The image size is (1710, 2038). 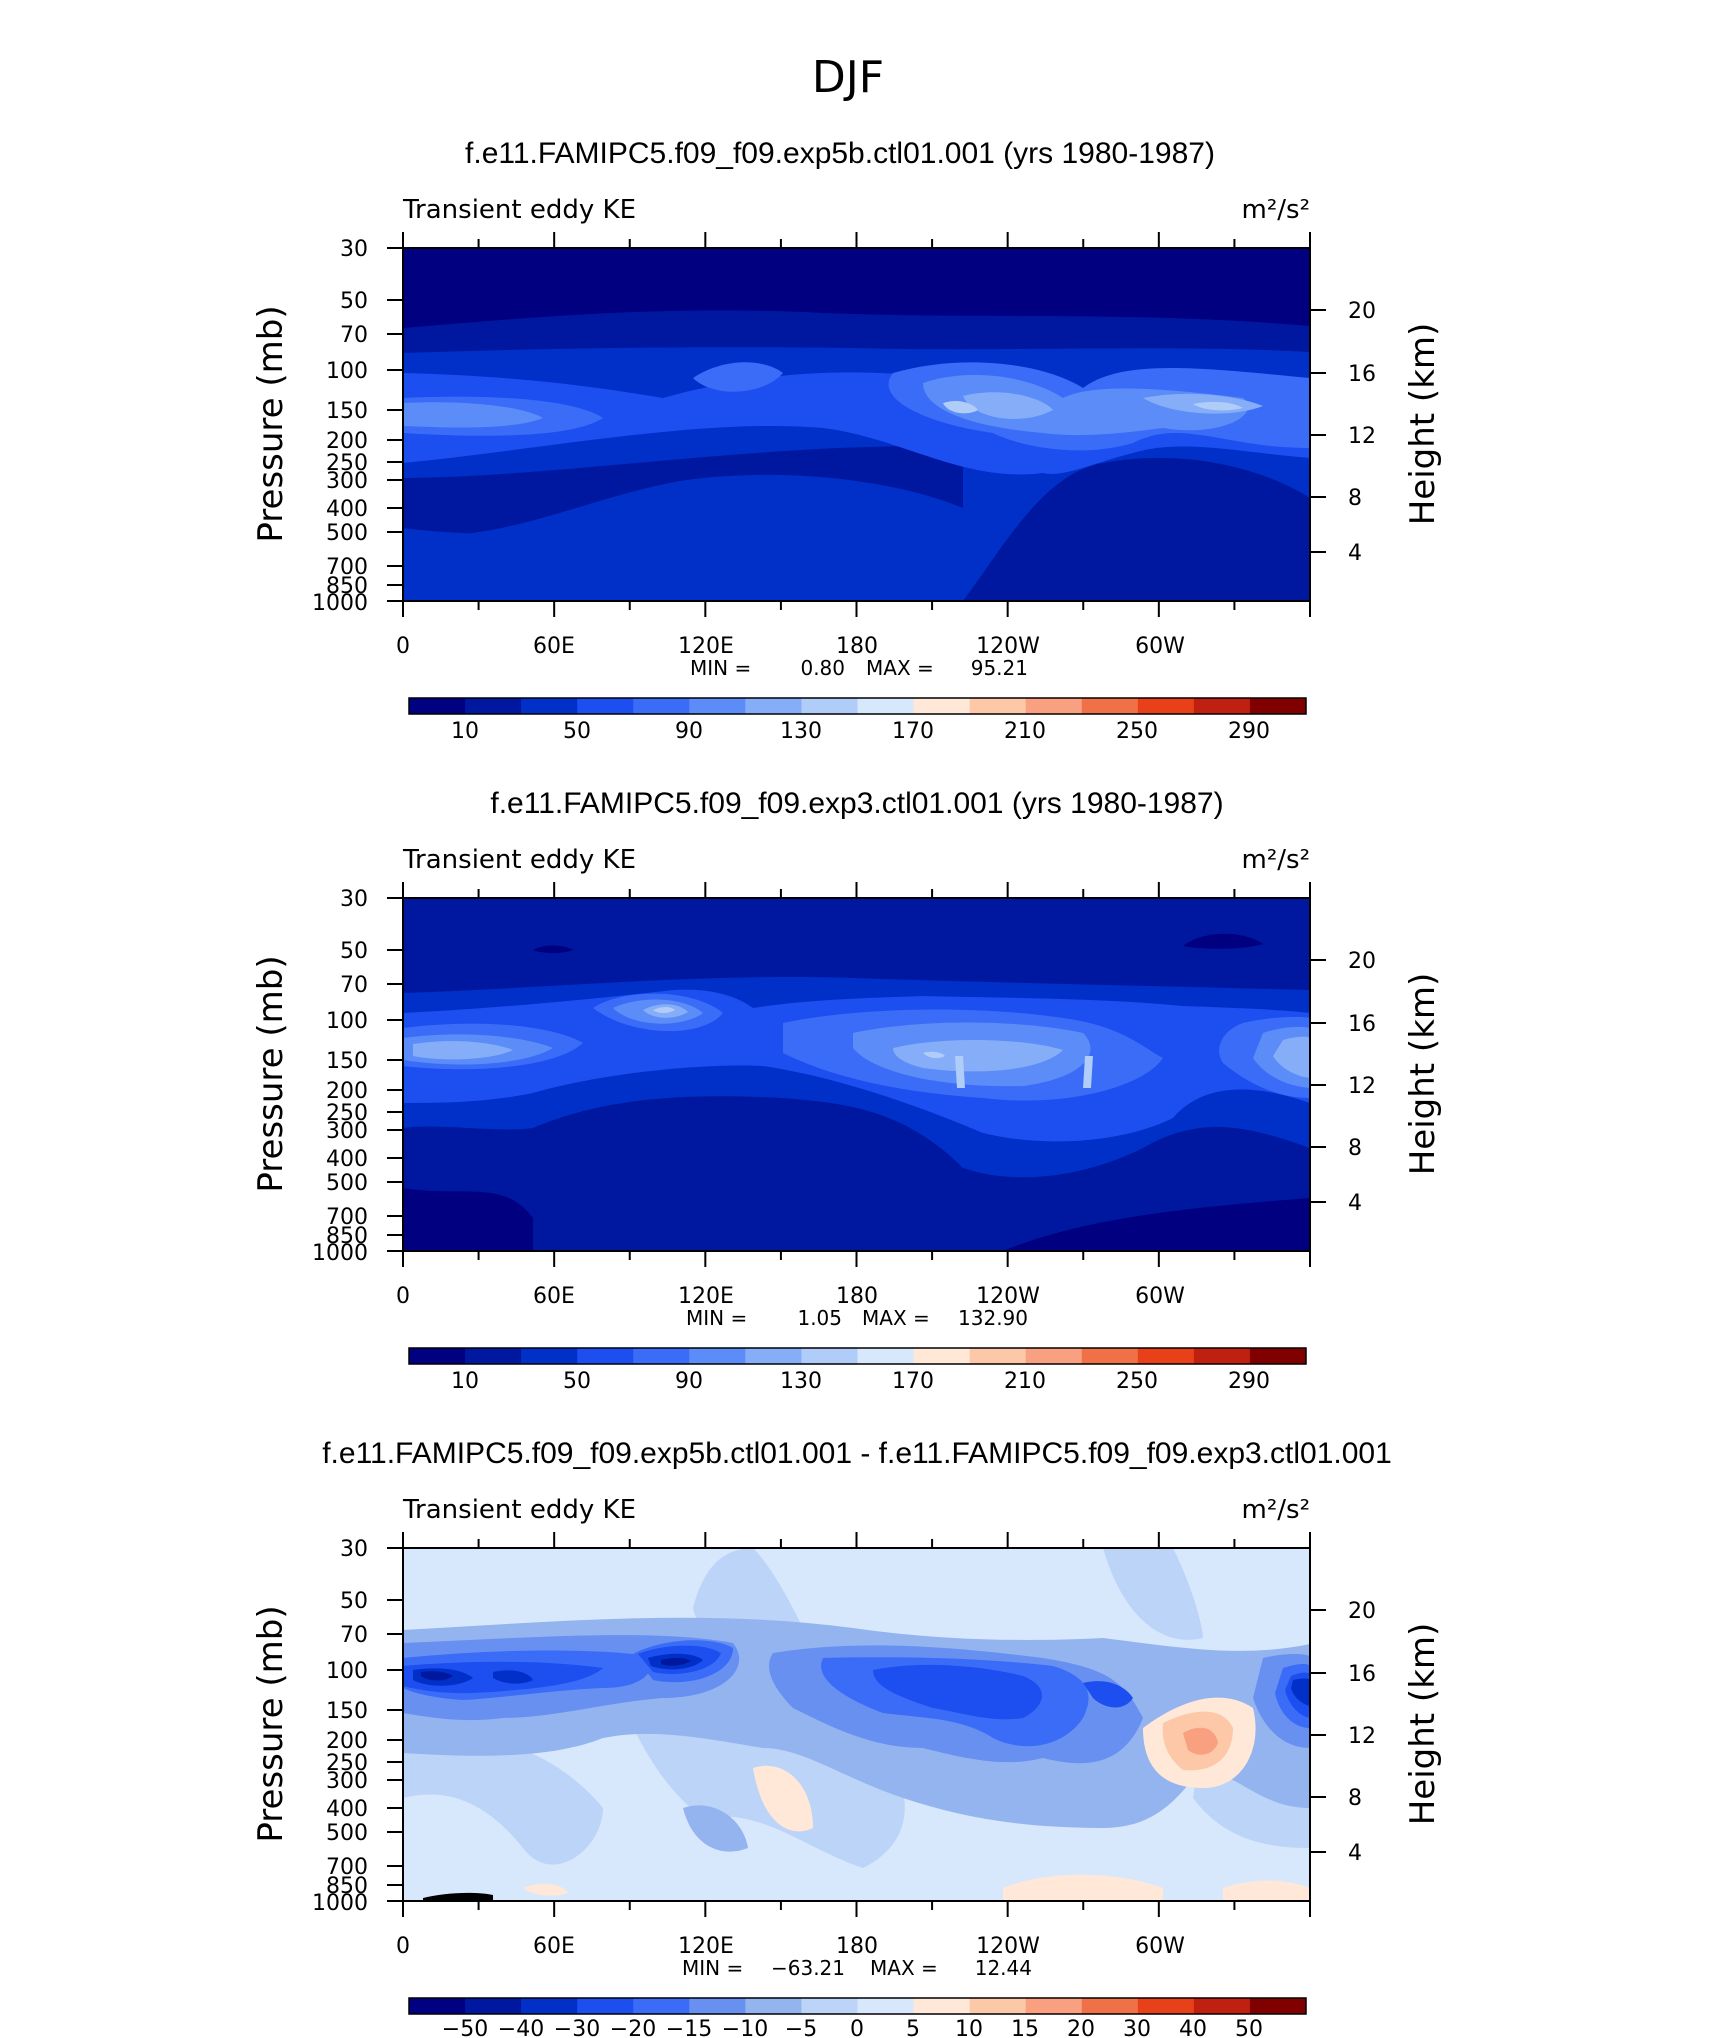 I want to click on max-value: 132.90, so click(x=993, y=1318).